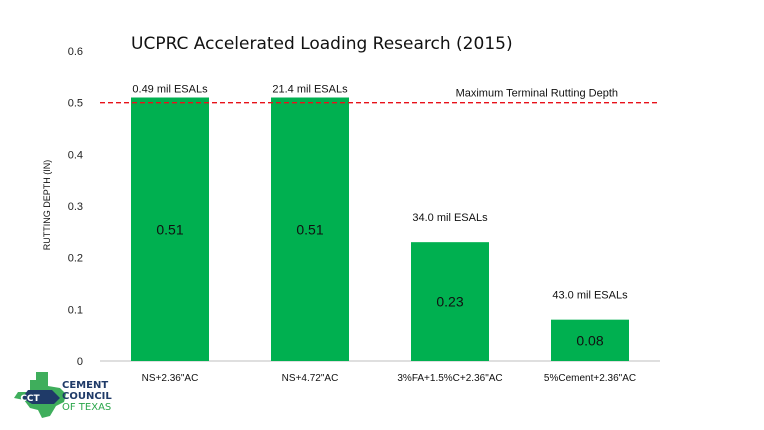 The image size is (764, 430). I want to click on y-tick-label-0: 0, so click(80, 362).